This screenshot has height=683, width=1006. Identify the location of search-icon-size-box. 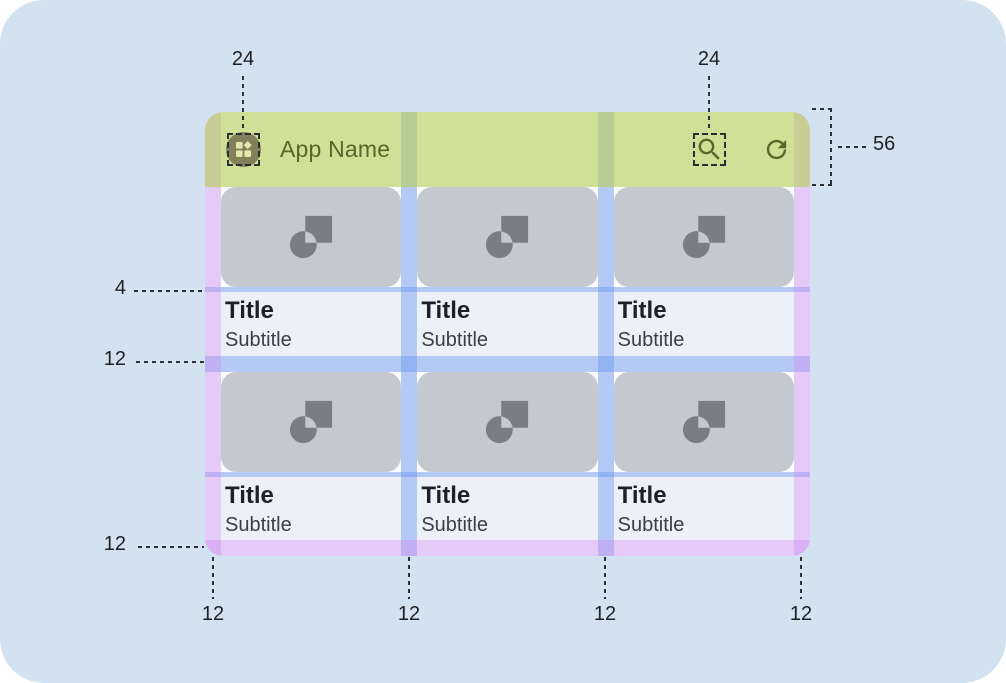
(709, 149).